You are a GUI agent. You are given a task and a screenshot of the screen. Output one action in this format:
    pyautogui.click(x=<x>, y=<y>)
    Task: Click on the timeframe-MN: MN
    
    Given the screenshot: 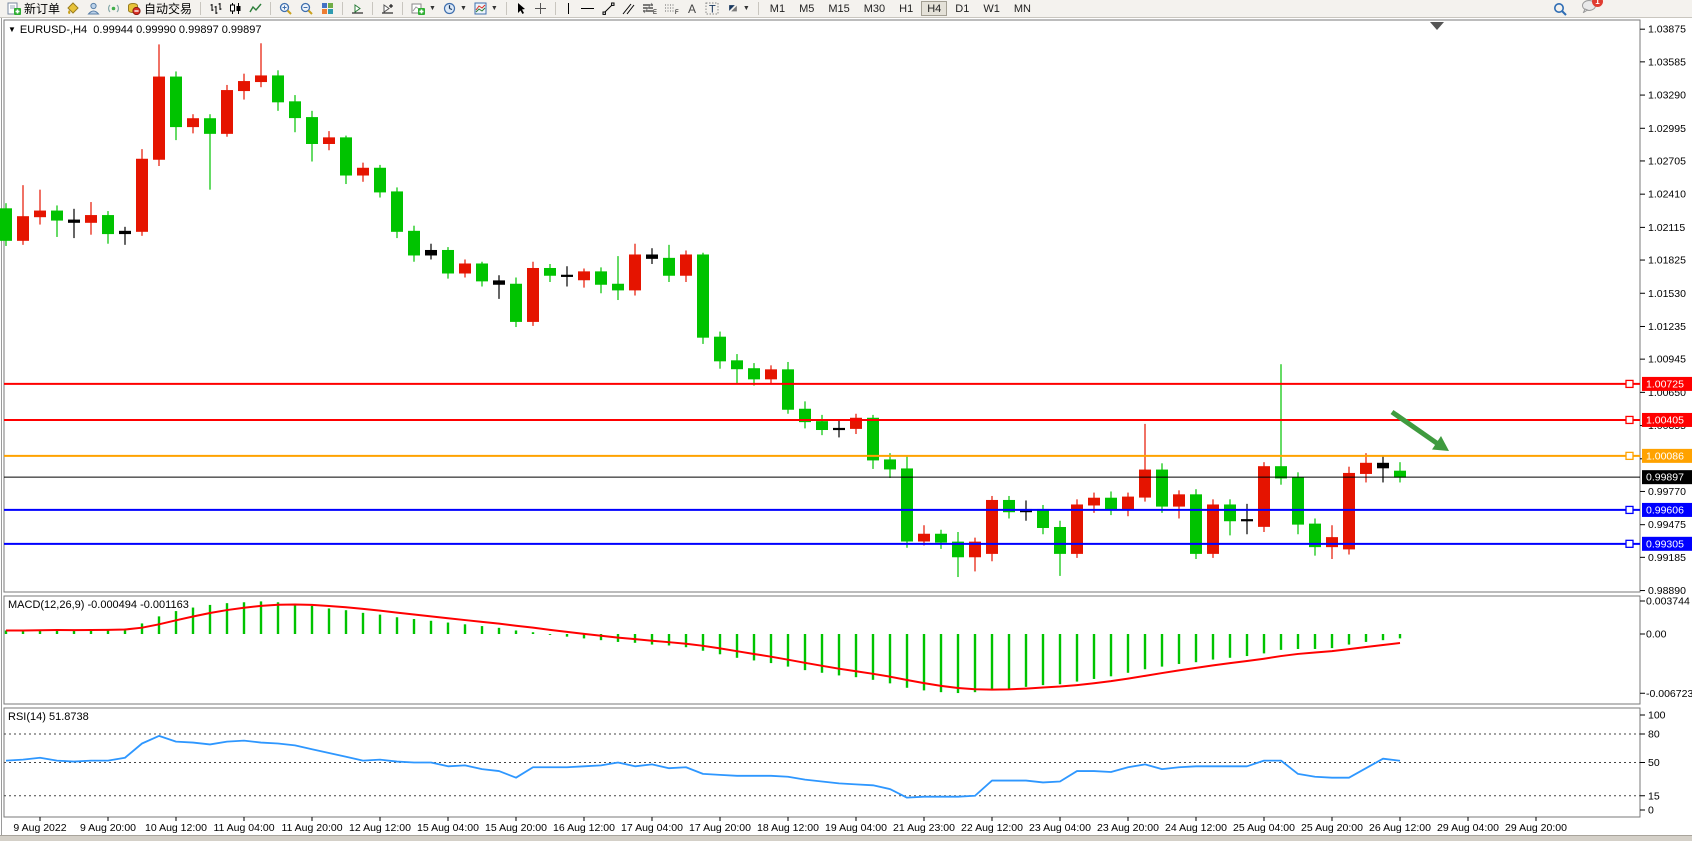 What is the action you would take?
    pyautogui.click(x=1022, y=8)
    